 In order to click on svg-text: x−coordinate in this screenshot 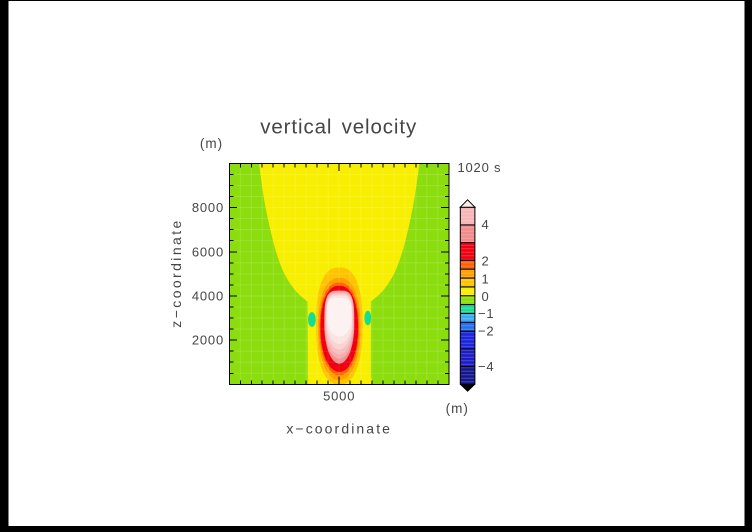, I will do `click(339, 428)`.